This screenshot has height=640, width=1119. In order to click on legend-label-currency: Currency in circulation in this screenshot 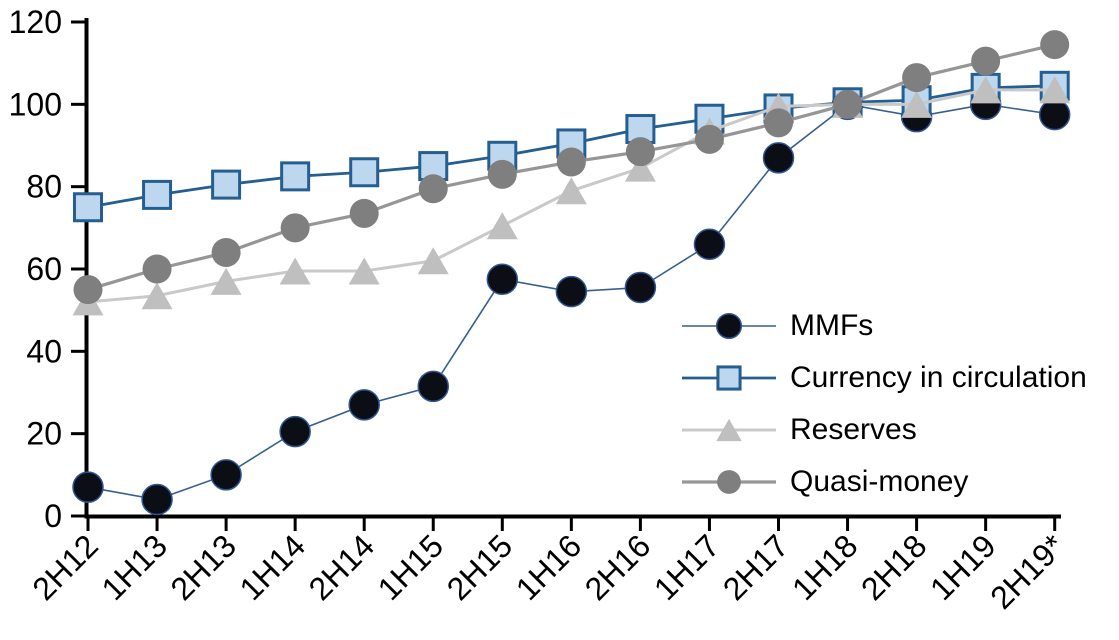, I will do `click(938, 377)`.